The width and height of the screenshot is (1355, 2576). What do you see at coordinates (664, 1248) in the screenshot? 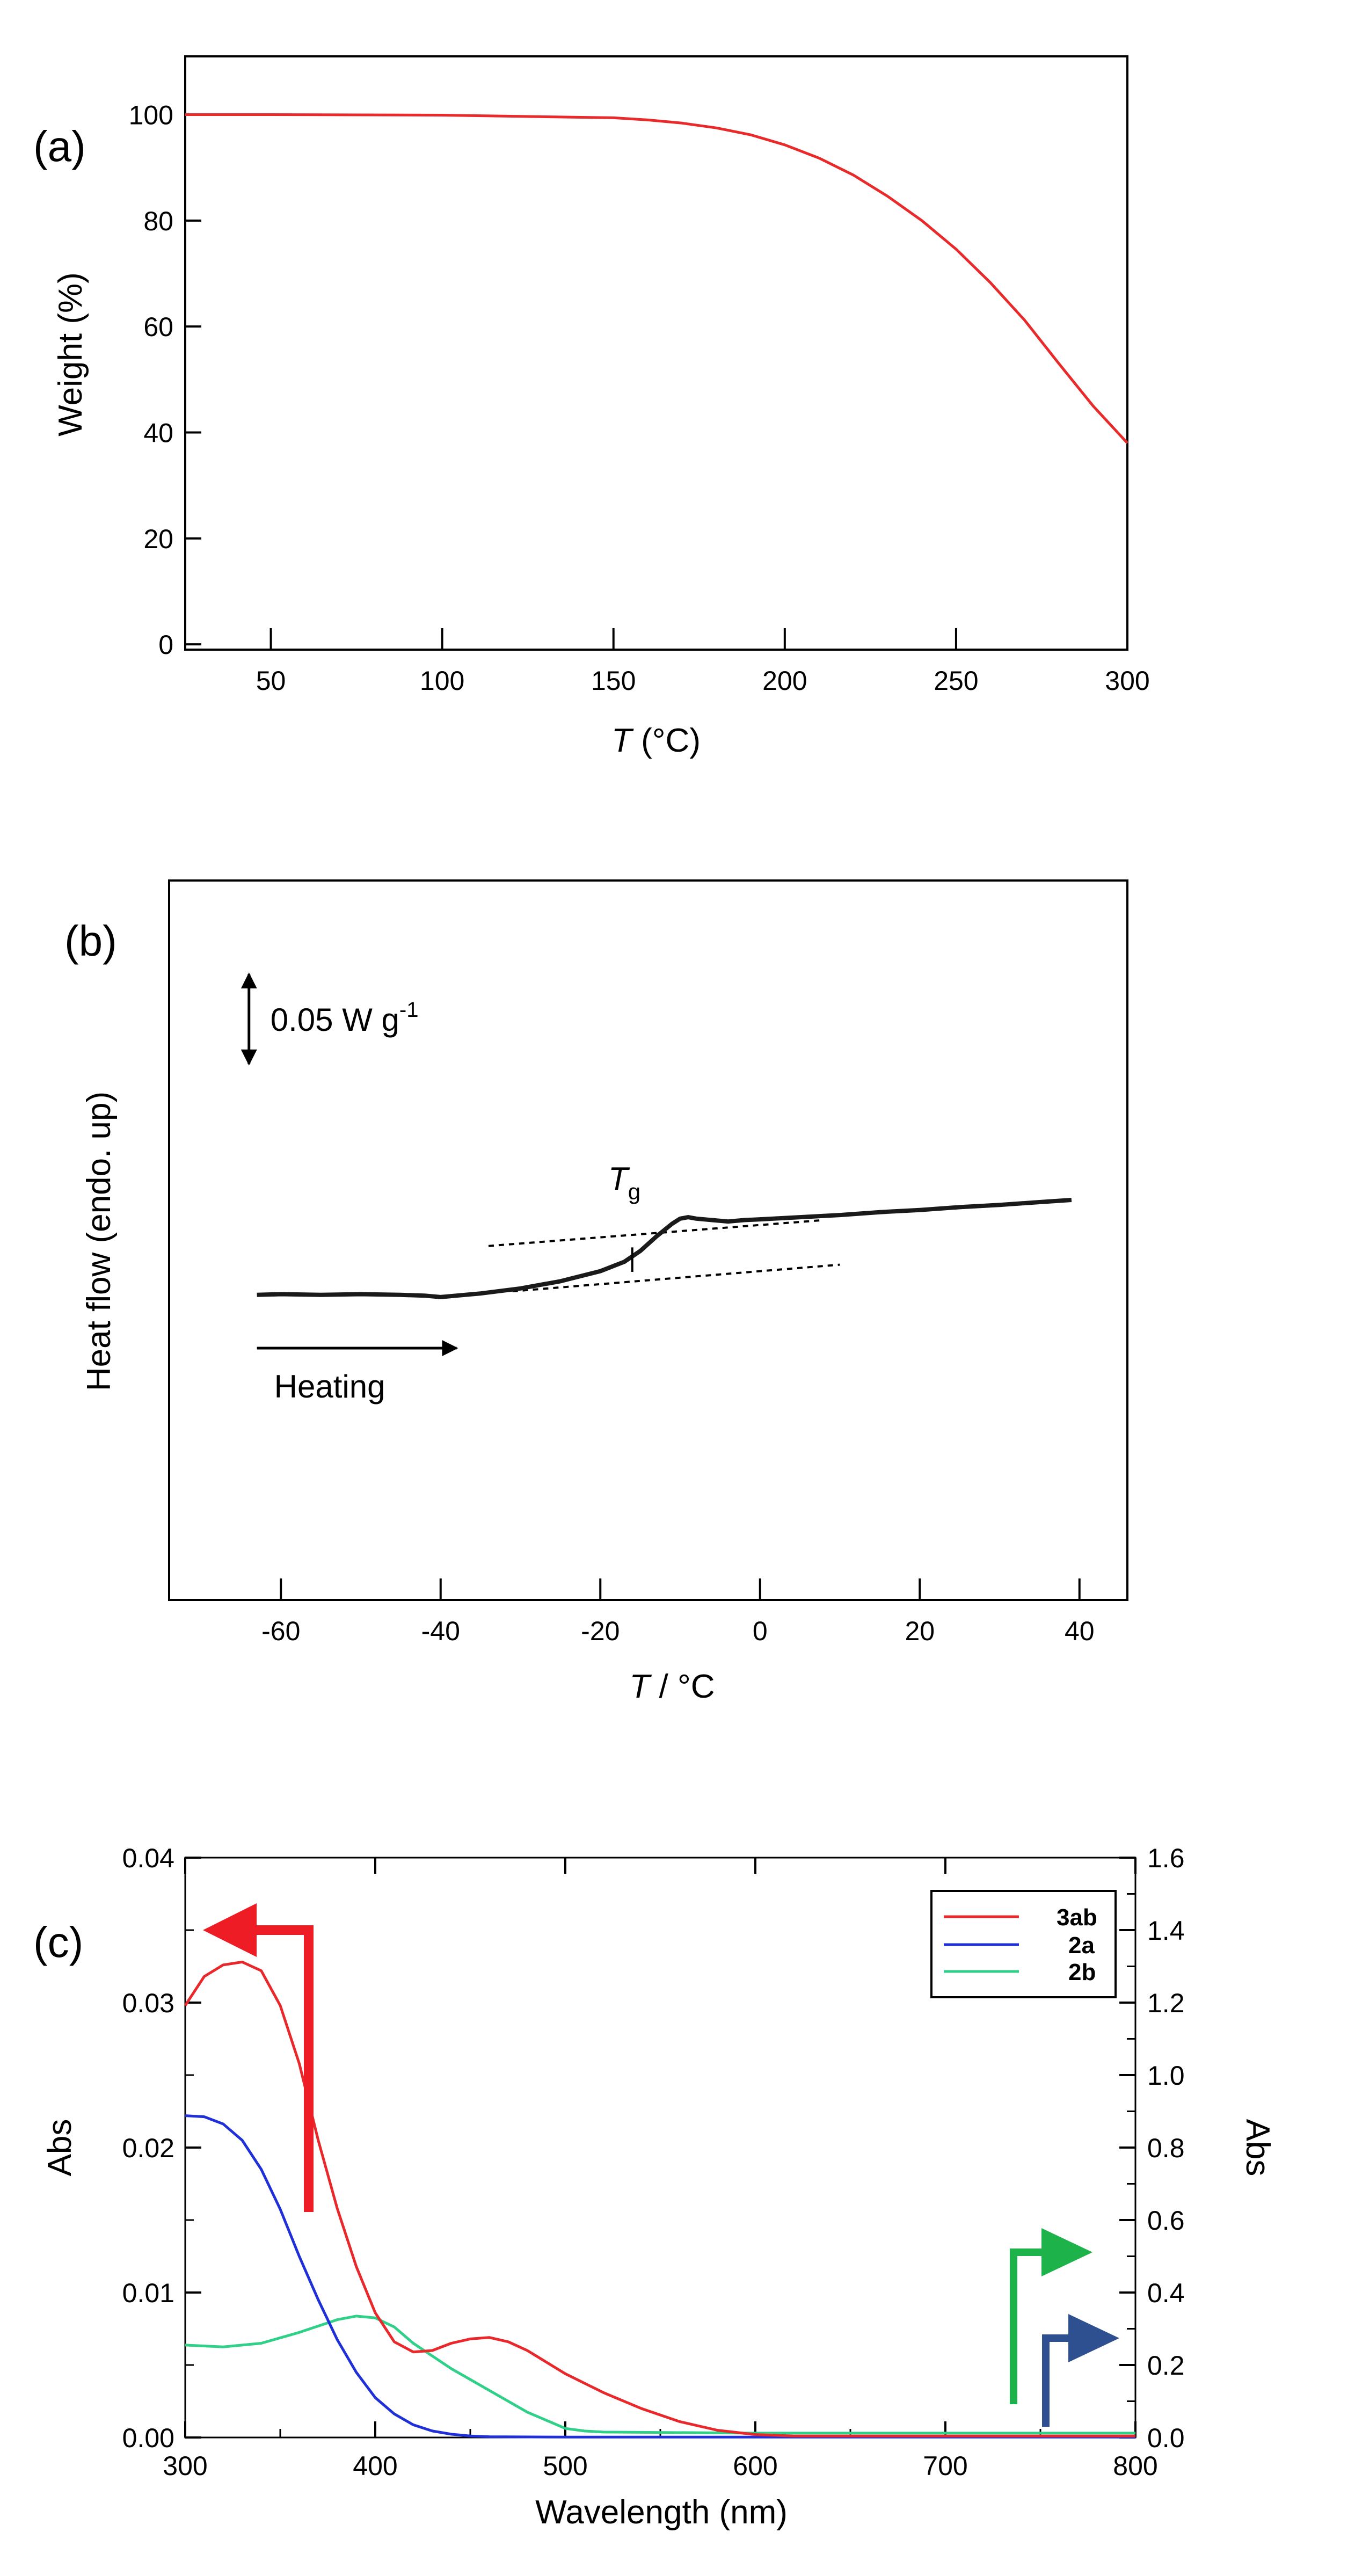
I see `dsc-curve` at bounding box center [664, 1248].